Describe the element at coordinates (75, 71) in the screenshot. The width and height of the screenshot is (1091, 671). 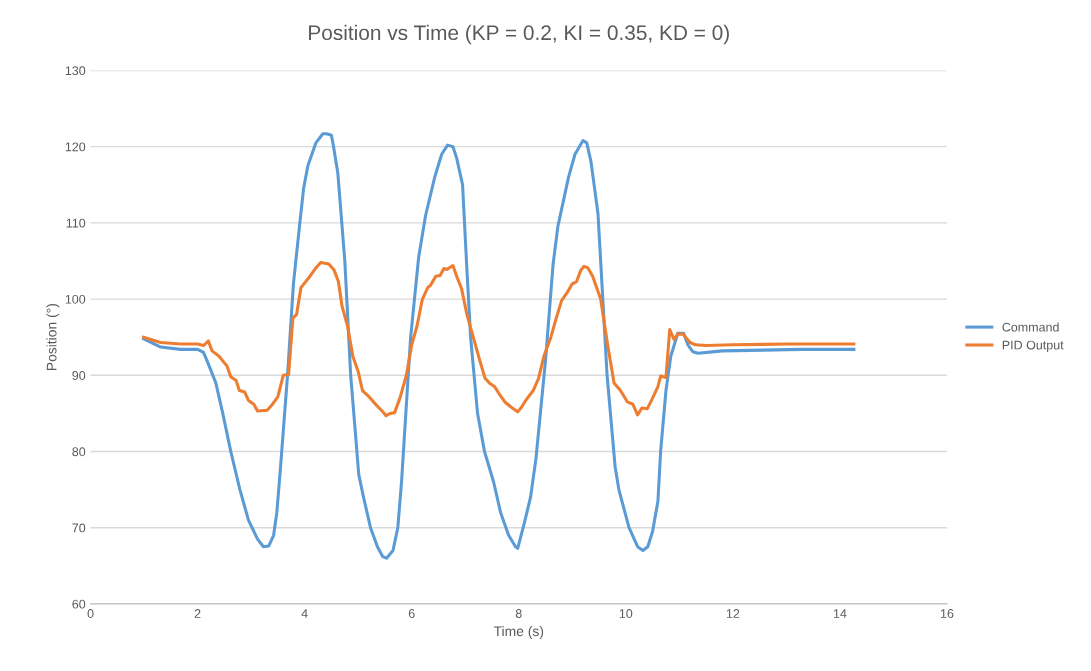
I see `y-tick-label: 130` at that location.